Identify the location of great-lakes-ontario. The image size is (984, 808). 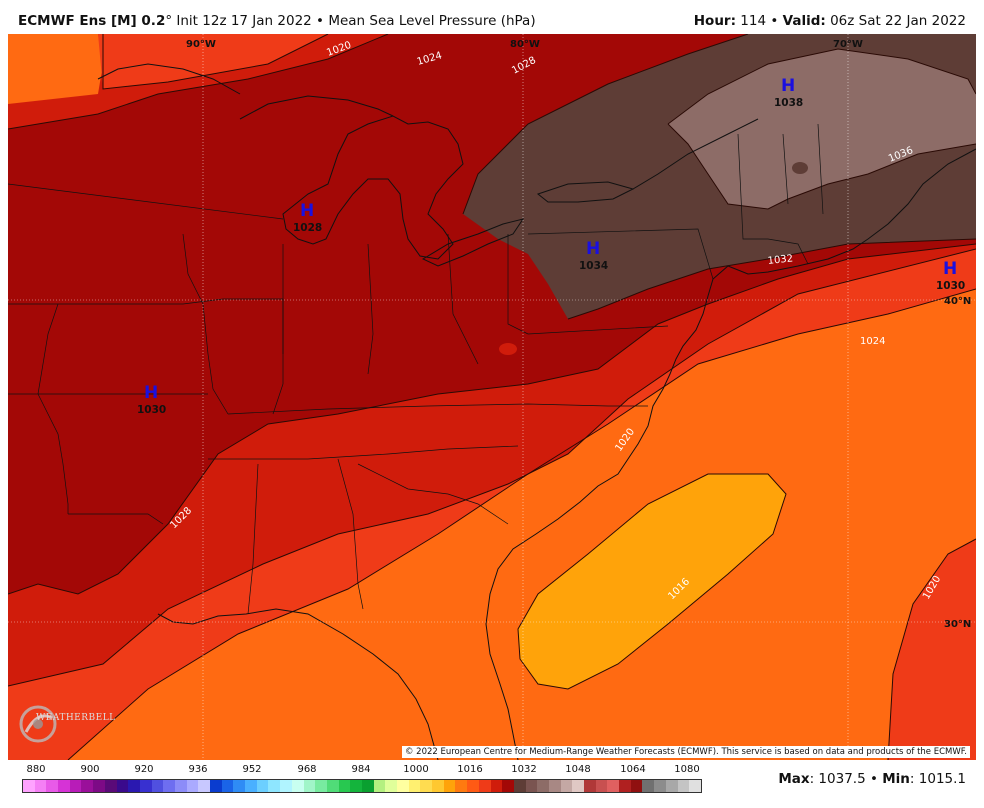
(585, 192).